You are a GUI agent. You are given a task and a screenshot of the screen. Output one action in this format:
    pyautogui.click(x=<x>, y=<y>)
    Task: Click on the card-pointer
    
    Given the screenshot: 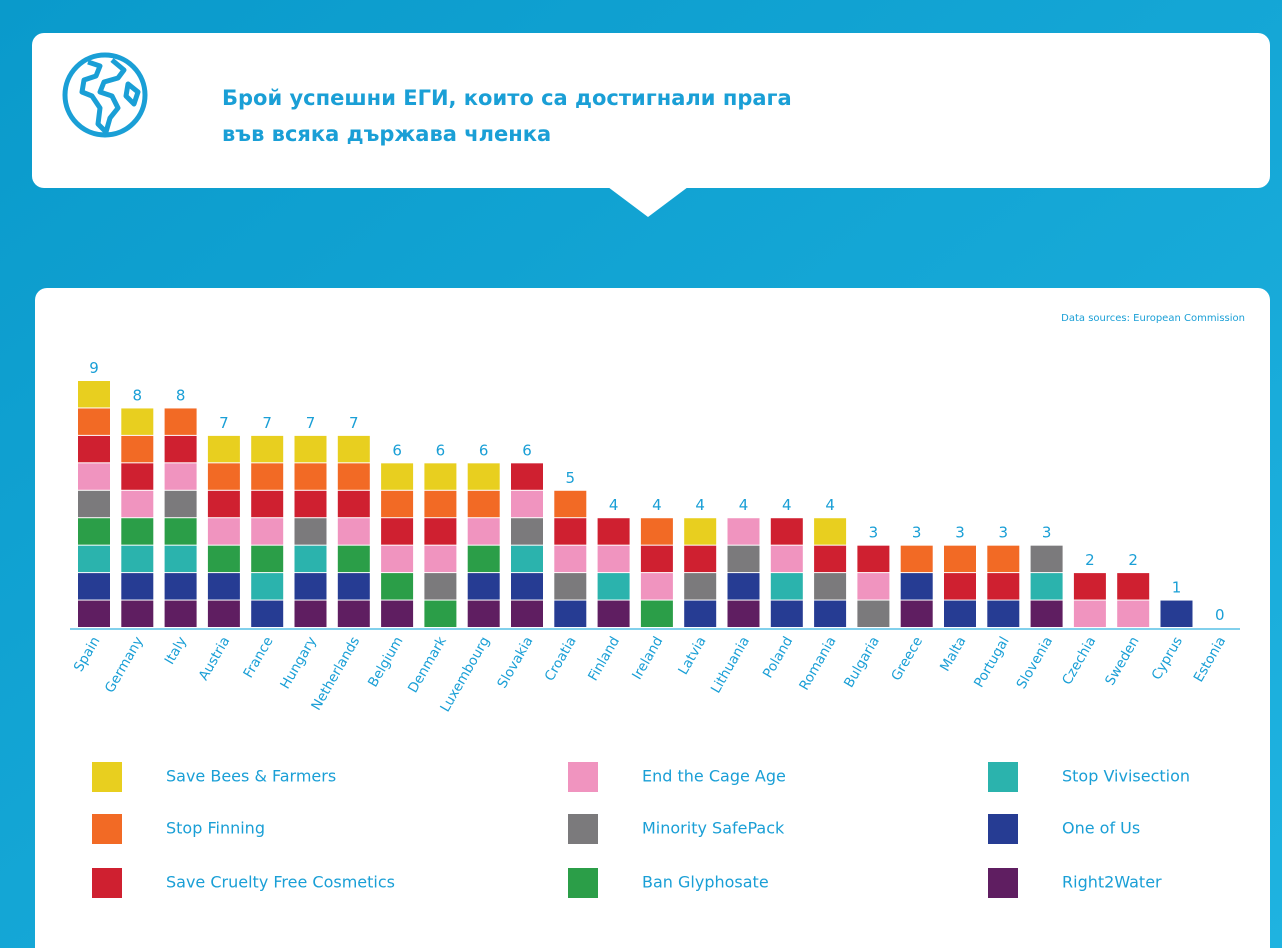 What is the action you would take?
    pyautogui.click(x=648, y=202)
    